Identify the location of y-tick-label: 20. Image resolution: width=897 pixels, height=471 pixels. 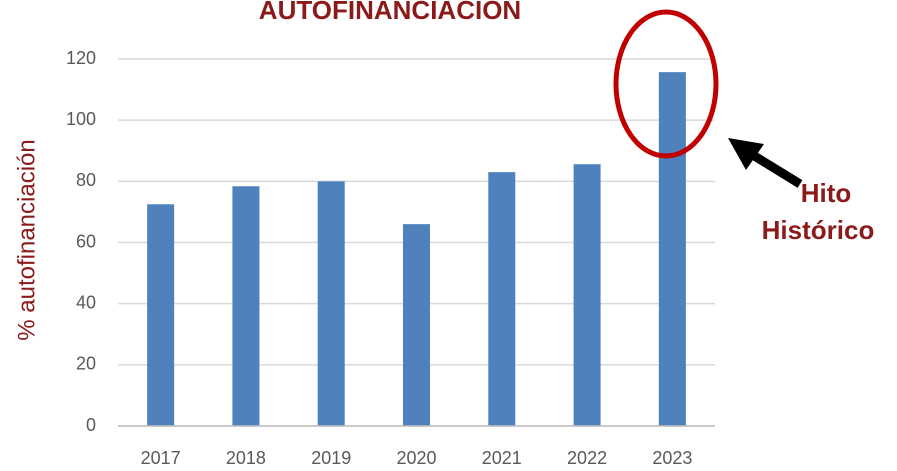
(86, 364).